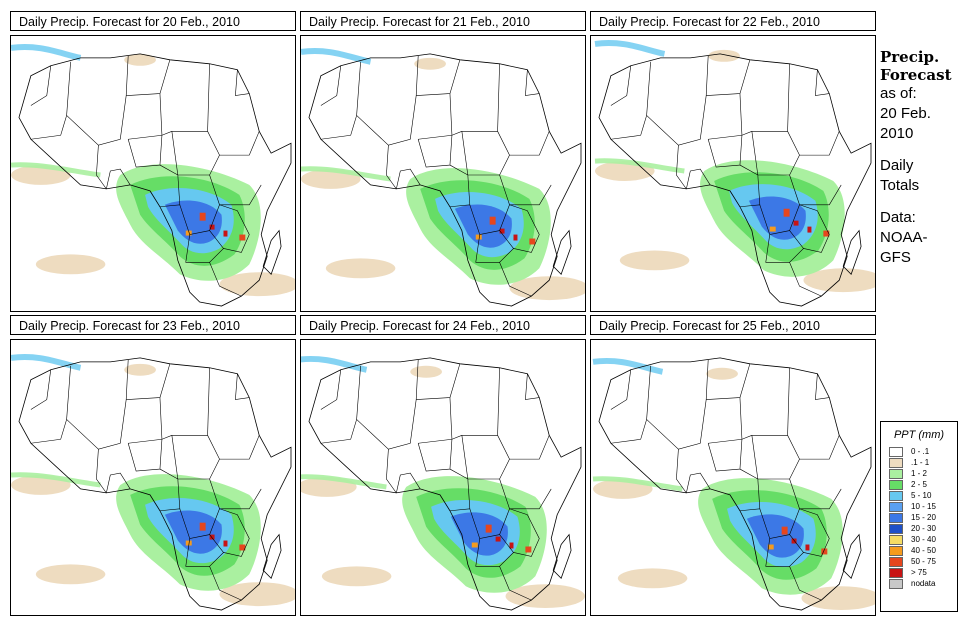 This screenshot has width=965, height=628. What do you see at coordinates (443, 21) in the screenshot?
I see `panel-title: Daily Precip. Forecast for 21 Feb., 2010` at bounding box center [443, 21].